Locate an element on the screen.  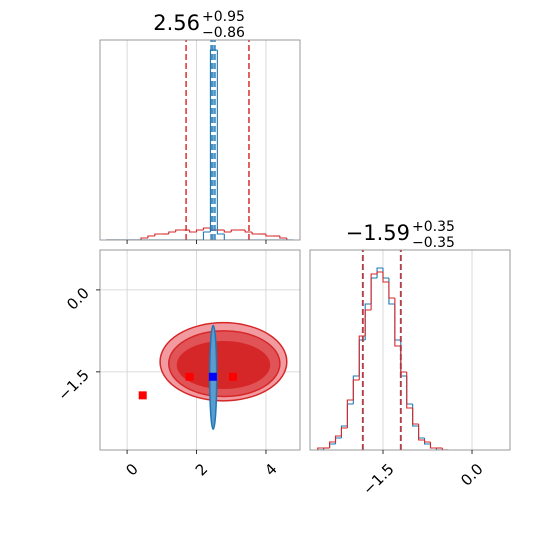
x-tick-label: 2 is located at coordinates (201, 469).